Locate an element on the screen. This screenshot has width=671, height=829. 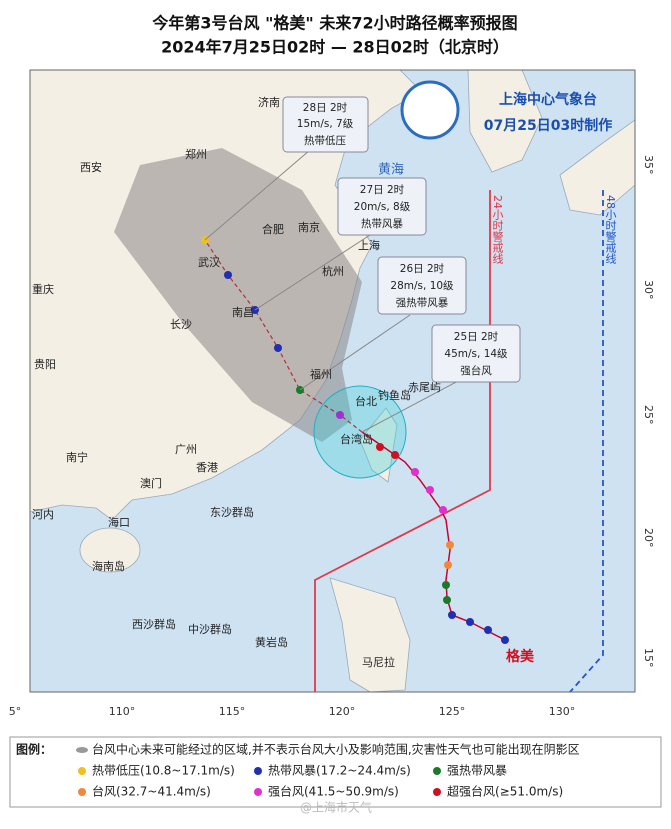
legend-item: 热带风暴(17.2~24.4m/s) is located at coordinates (339, 771).